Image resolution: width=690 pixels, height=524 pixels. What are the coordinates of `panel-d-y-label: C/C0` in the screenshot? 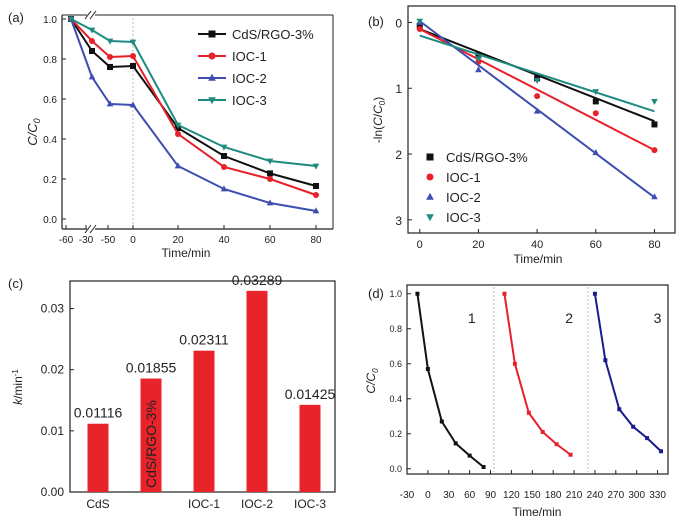 It's located at (372, 381).